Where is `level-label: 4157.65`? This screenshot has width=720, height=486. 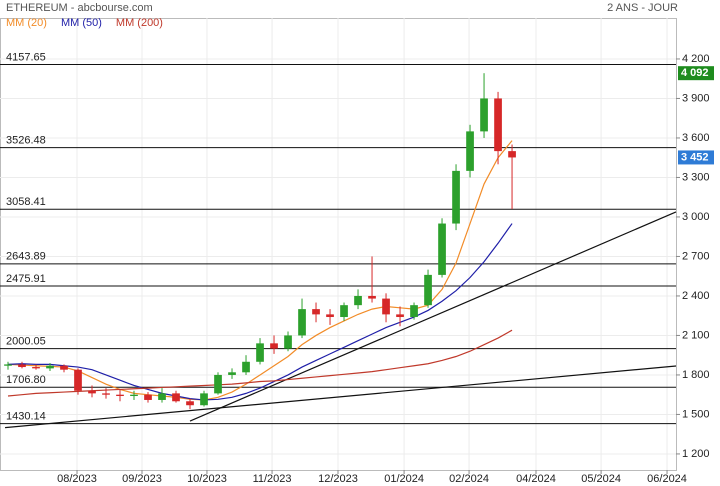 level-label: 4157.65 is located at coordinates (26, 57).